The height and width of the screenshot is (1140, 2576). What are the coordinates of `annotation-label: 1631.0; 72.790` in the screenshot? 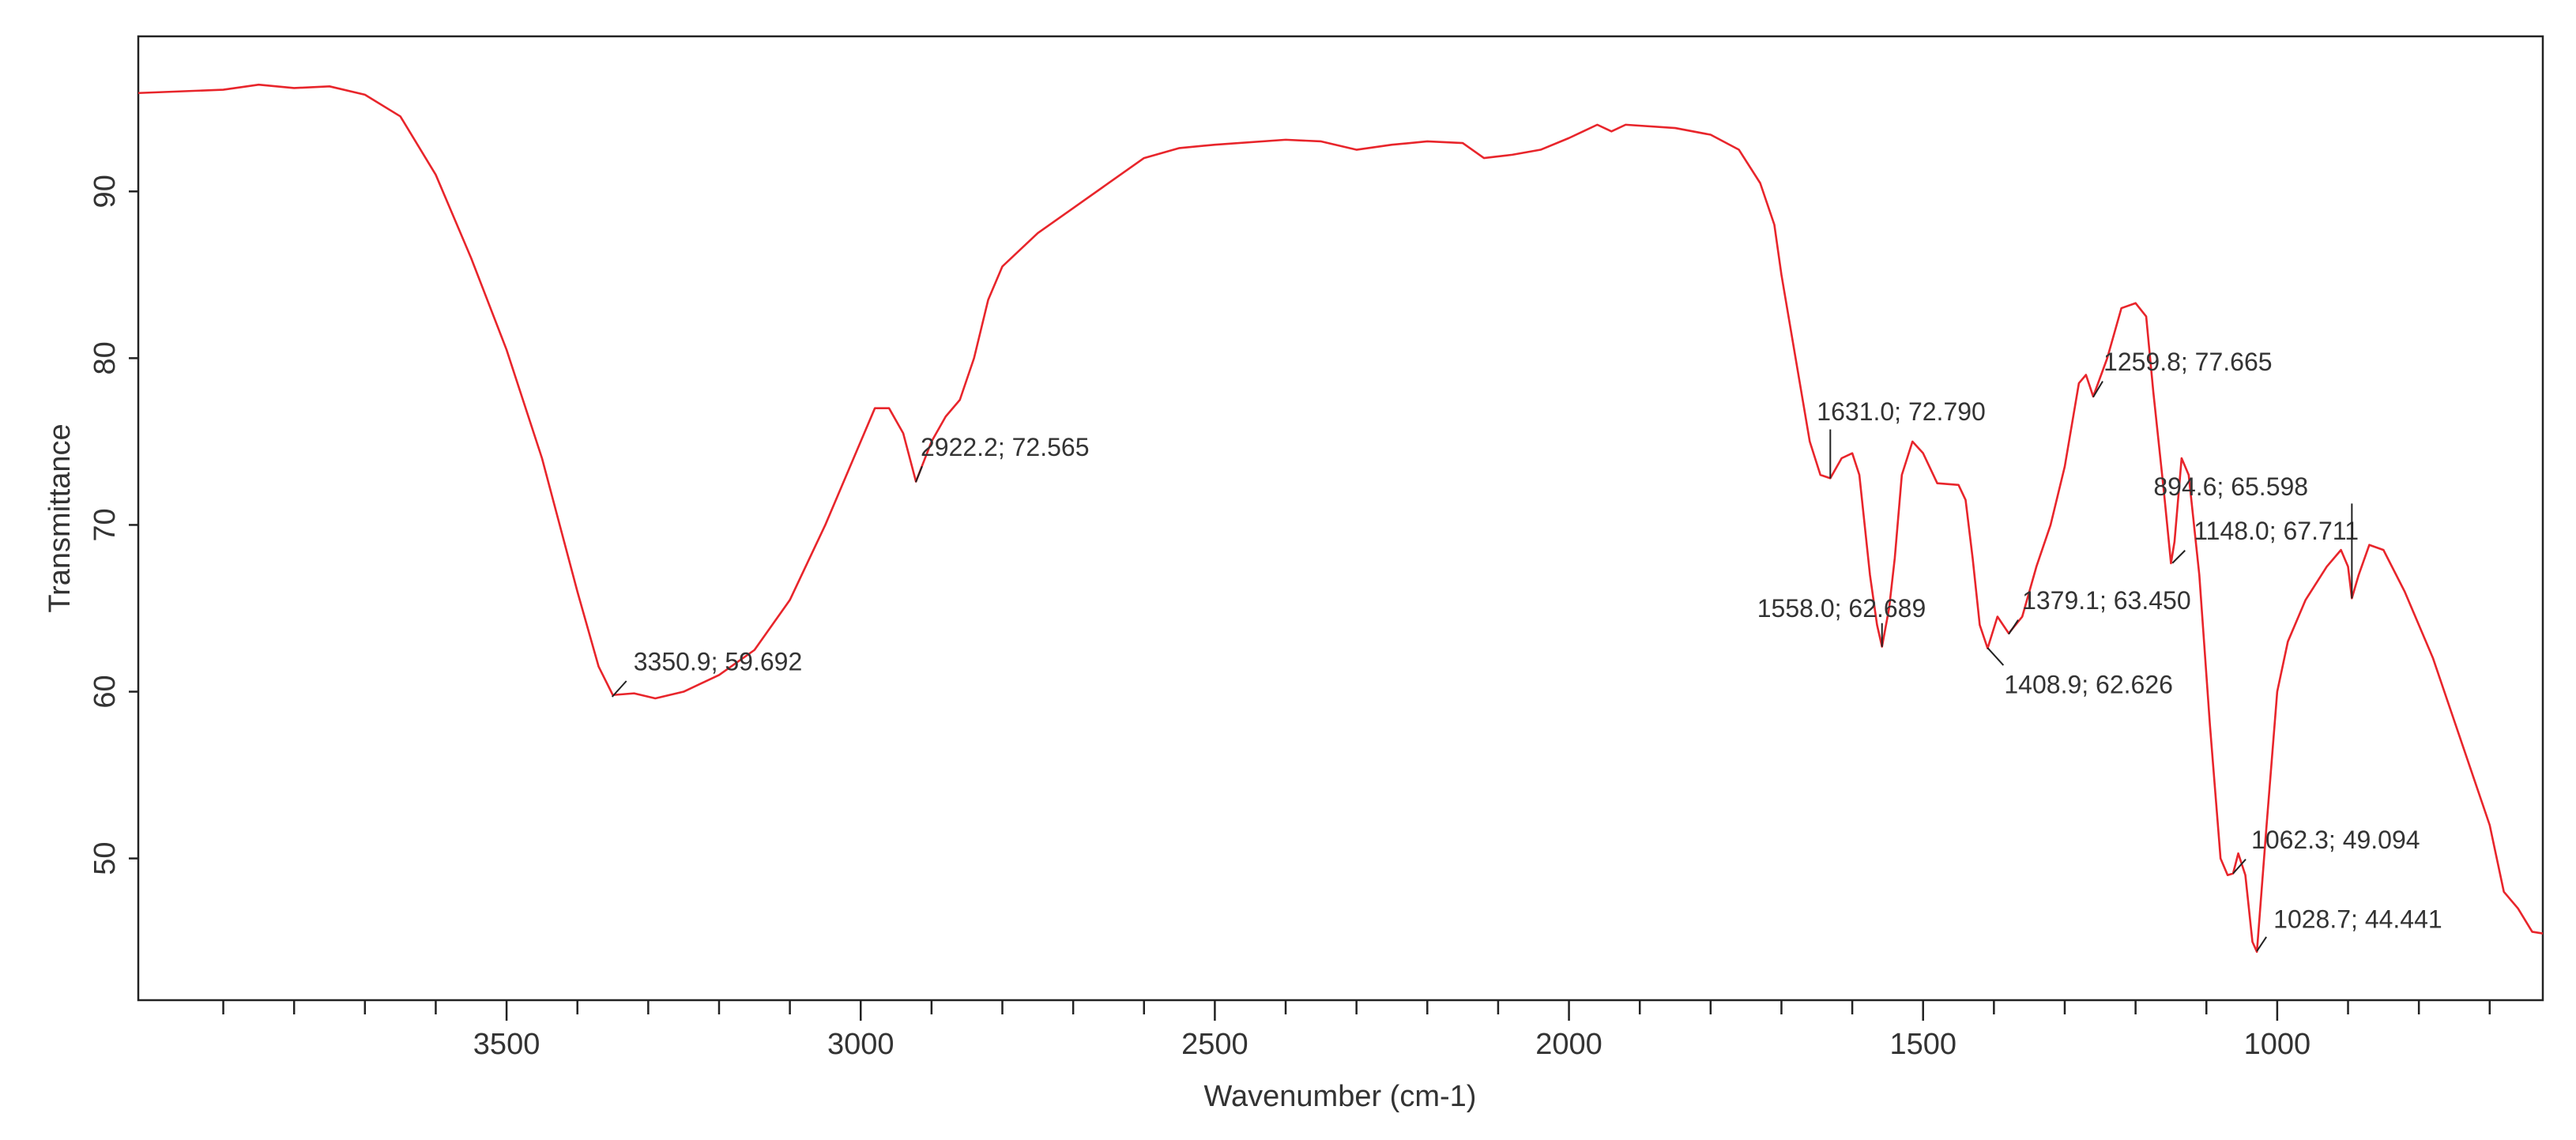 It's located at (1901, 412).